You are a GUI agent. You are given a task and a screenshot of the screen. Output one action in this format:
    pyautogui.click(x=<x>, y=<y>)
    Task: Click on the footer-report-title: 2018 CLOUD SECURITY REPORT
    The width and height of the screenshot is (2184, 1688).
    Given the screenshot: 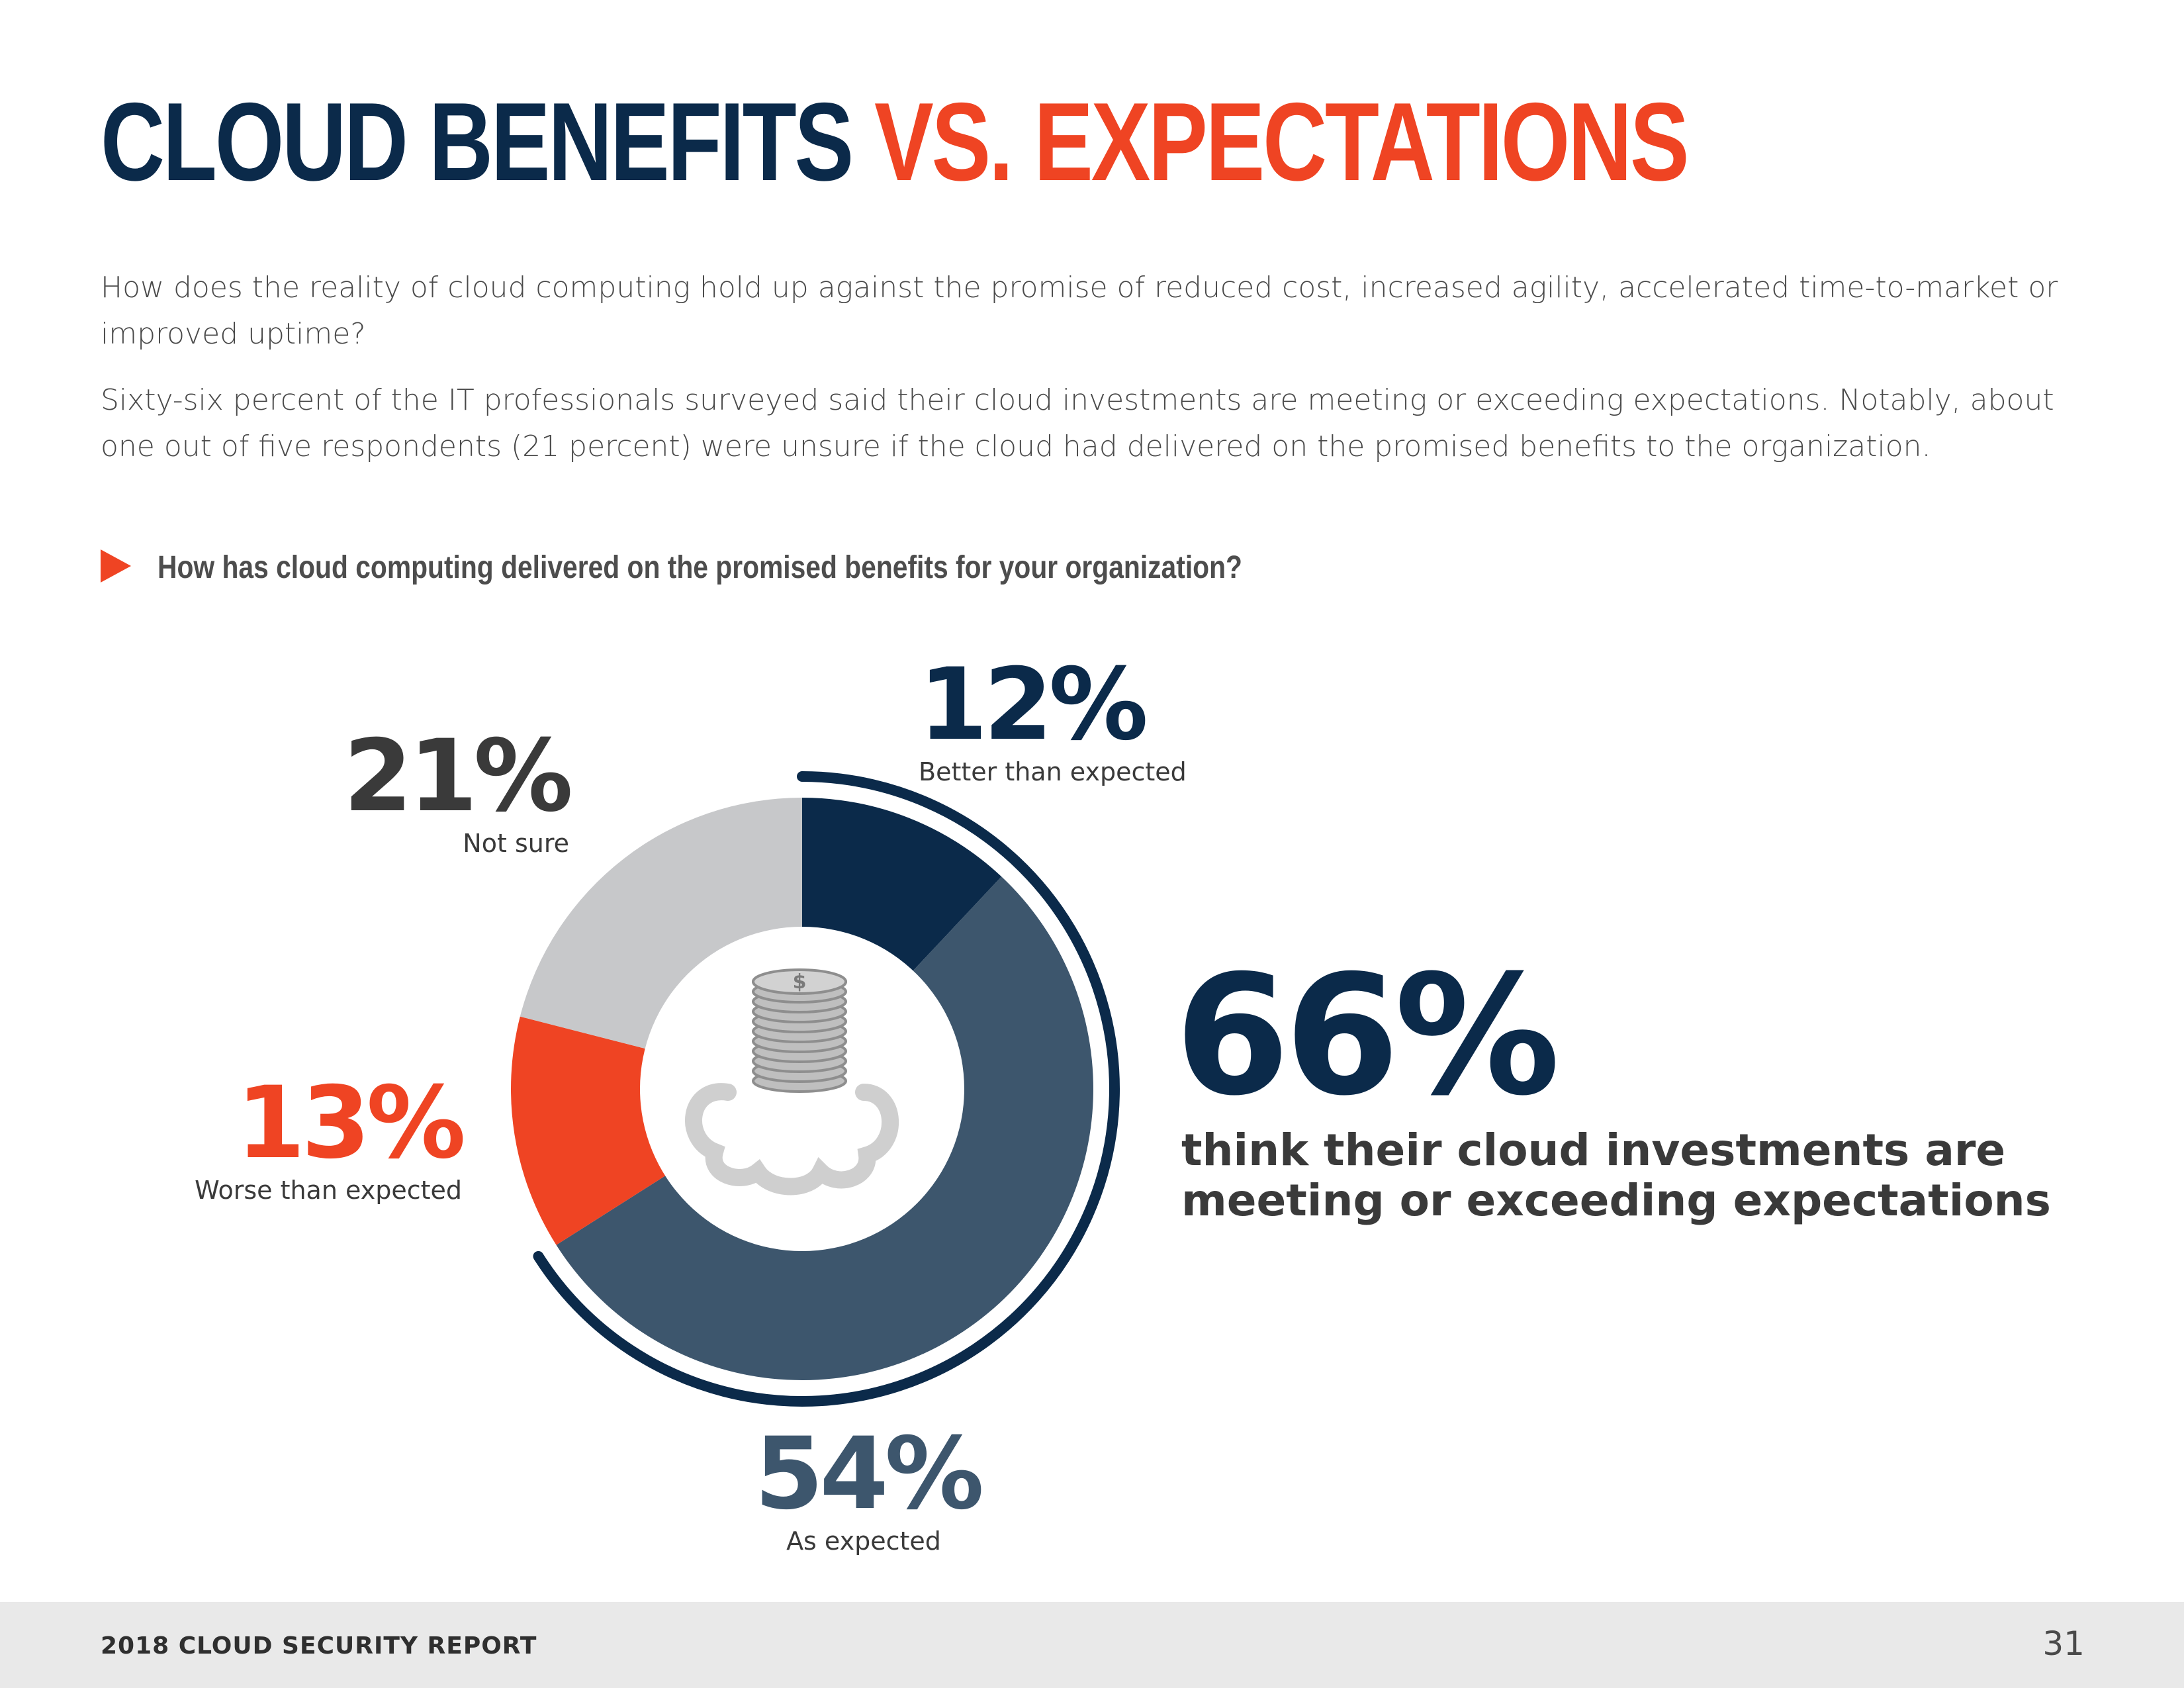 What is the action you would take?
    pyautogui.click(x=319, y=1646)
    